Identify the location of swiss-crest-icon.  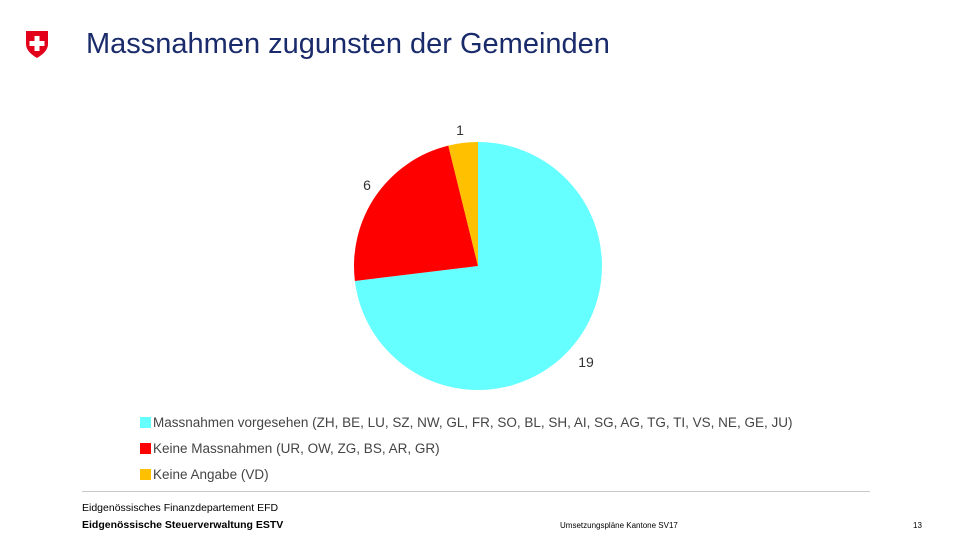
(37, 44).